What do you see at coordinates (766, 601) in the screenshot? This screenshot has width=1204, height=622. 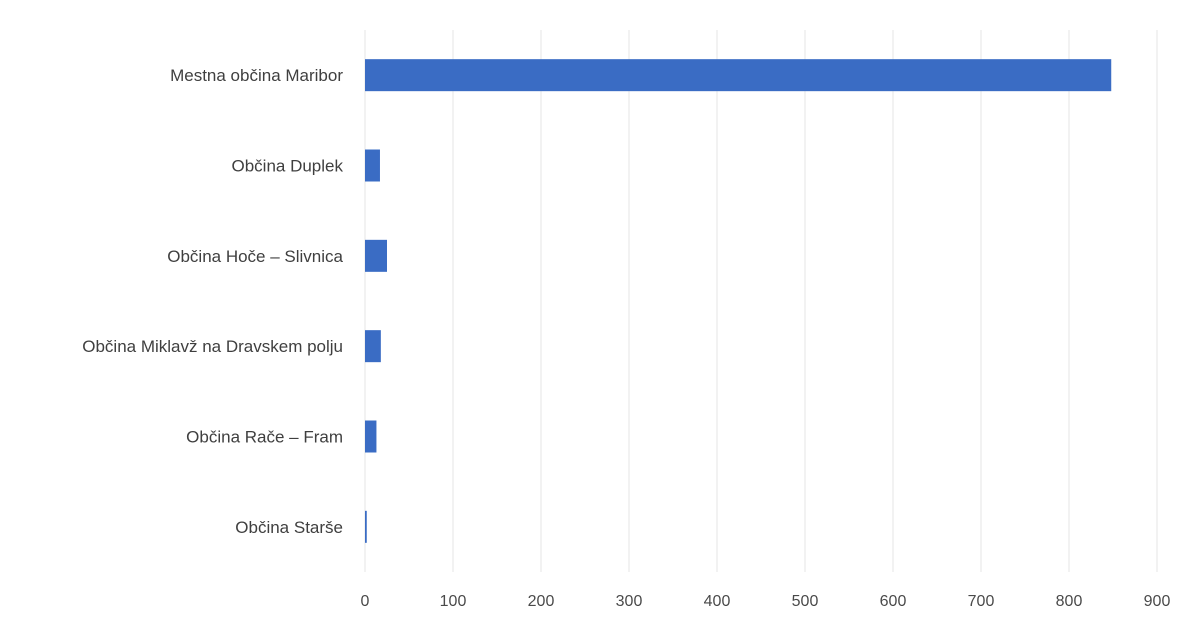 I see `x-axis-tick-labels: 0 100 200 300 400 500 600 700 800 900` at bounding box center [766, 601].